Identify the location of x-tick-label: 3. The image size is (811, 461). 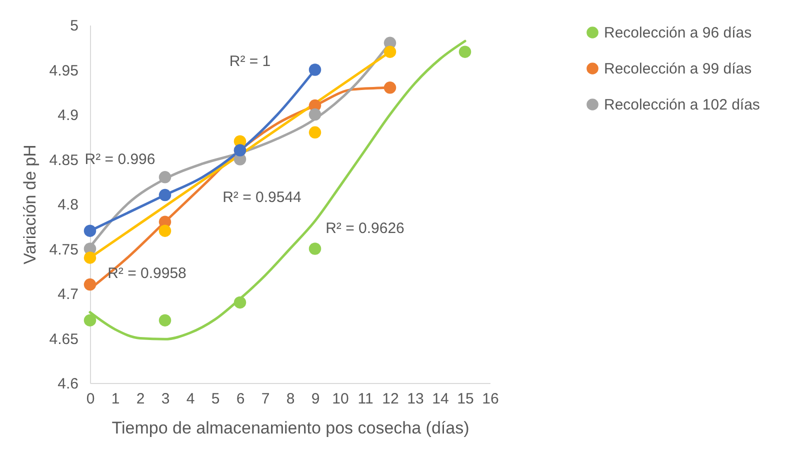
(165, 399).